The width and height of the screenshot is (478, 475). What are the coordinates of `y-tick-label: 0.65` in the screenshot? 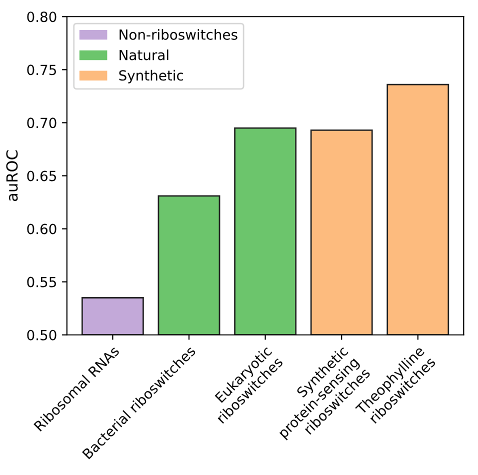 It's located at (41, 176).